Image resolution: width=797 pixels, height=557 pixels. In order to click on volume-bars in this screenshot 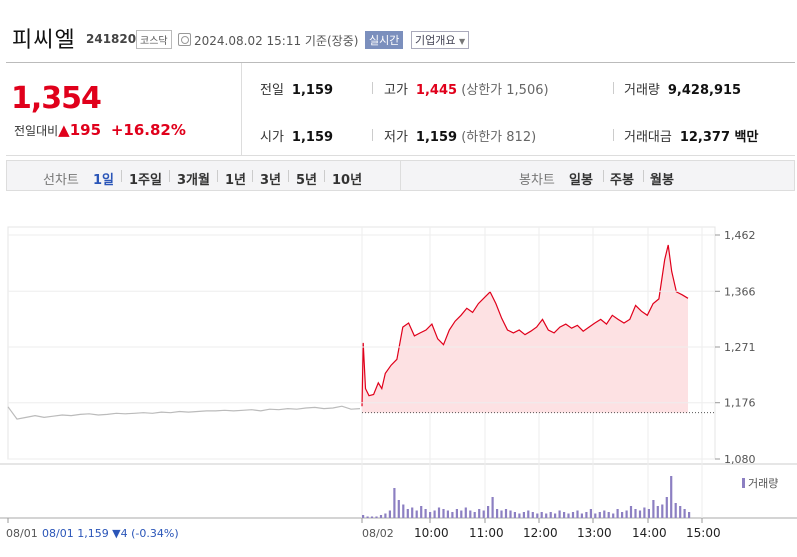, I will do `click(526, 497)`.